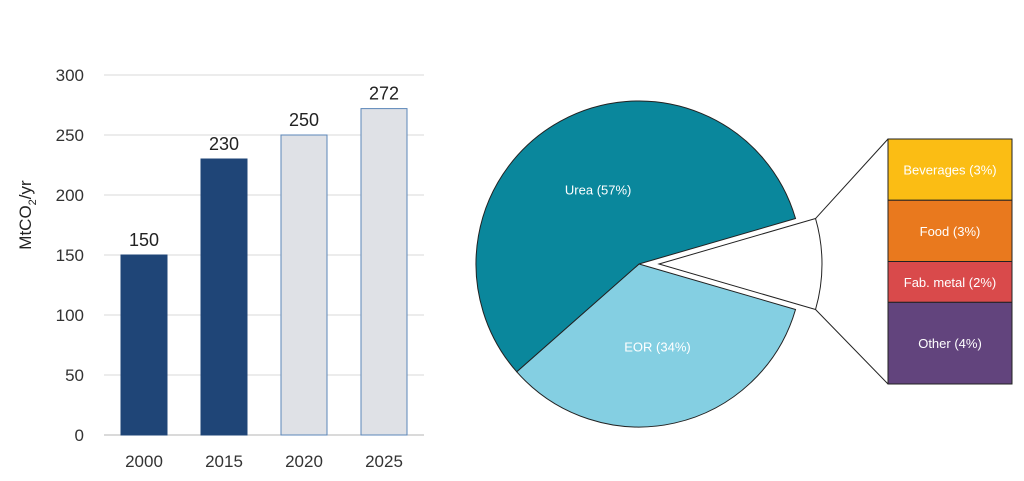 This screenshot has height=481, width=1024. I want to click on bar-x-tick-labels: 2000 2015 2020 2025, so click(264, 461).